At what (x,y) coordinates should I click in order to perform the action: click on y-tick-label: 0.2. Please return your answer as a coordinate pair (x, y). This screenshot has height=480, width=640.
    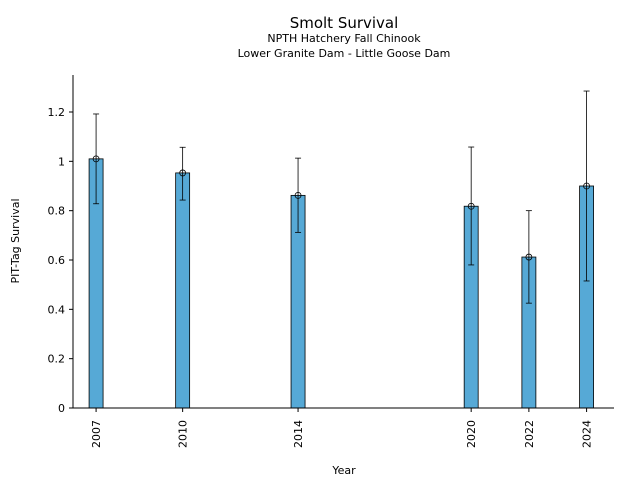
    Looking at the image, I should click on (57, 359).